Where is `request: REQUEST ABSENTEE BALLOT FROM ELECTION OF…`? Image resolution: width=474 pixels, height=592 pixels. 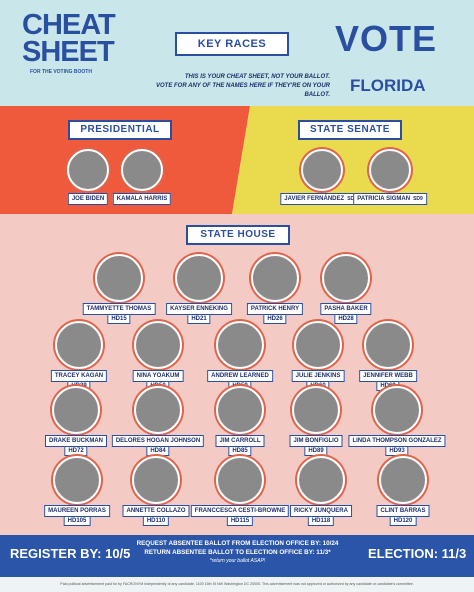 request: REQUEST ABSENTEE BALLOT FROM ELECTION OF… is located at coordinates (237, 543).